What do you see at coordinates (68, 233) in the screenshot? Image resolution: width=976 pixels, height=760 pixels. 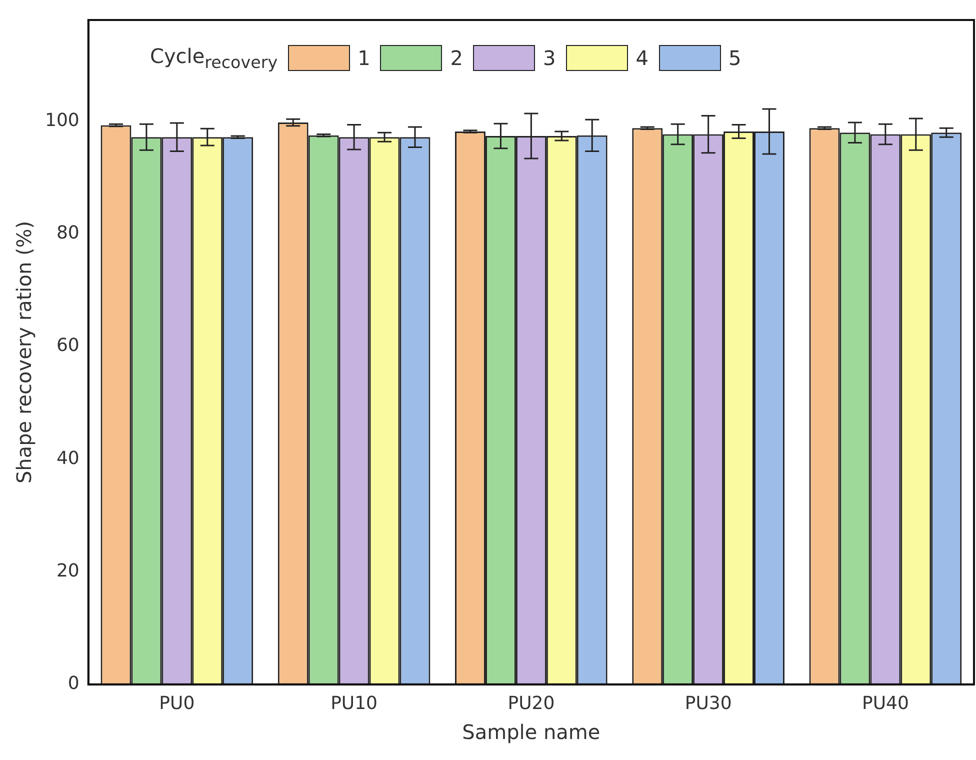 I see `y-tick-label: 80` at bounding box center [68, 233].